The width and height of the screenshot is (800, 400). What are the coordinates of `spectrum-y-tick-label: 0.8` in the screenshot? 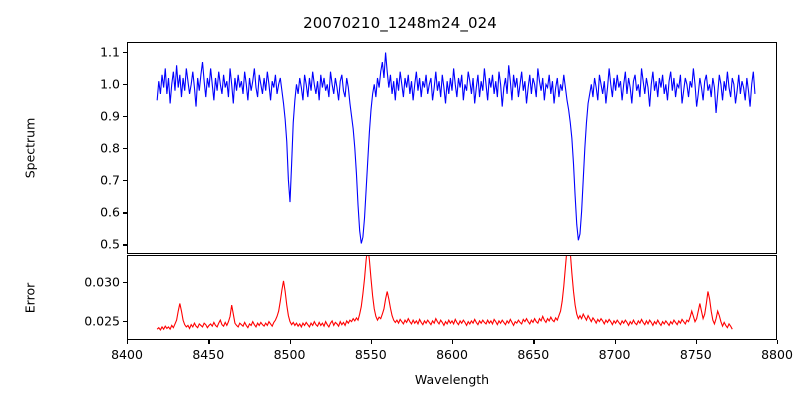 It's located at (110, 148).